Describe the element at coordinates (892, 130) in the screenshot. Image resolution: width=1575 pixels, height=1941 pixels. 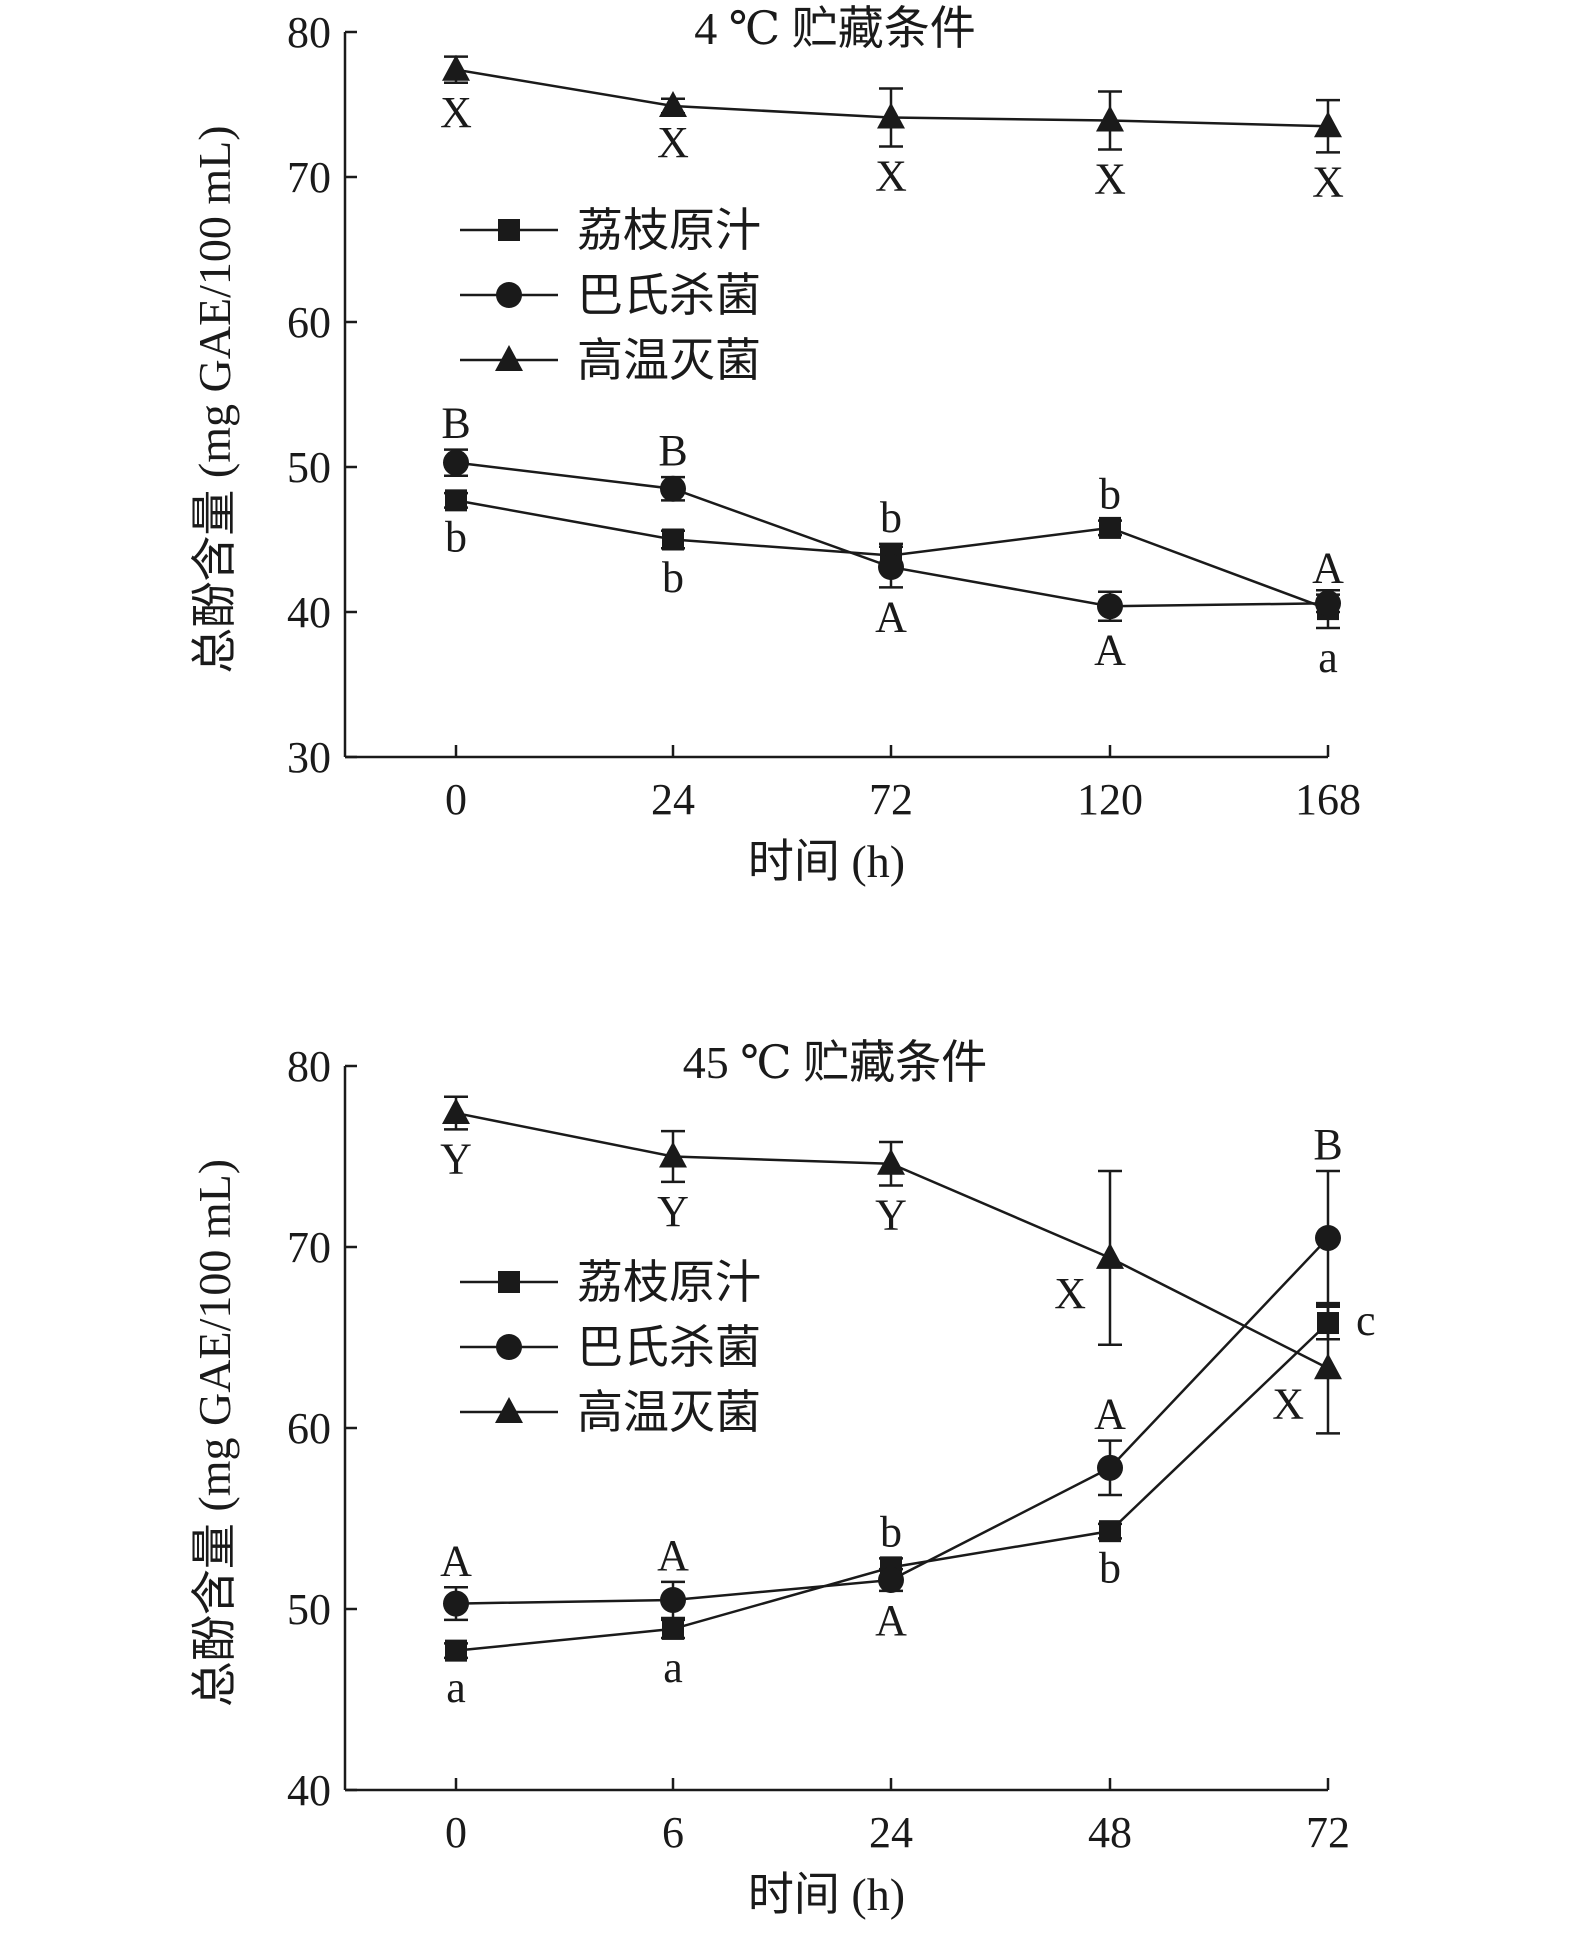
I see `series-triangle: X X X X X` at that location.